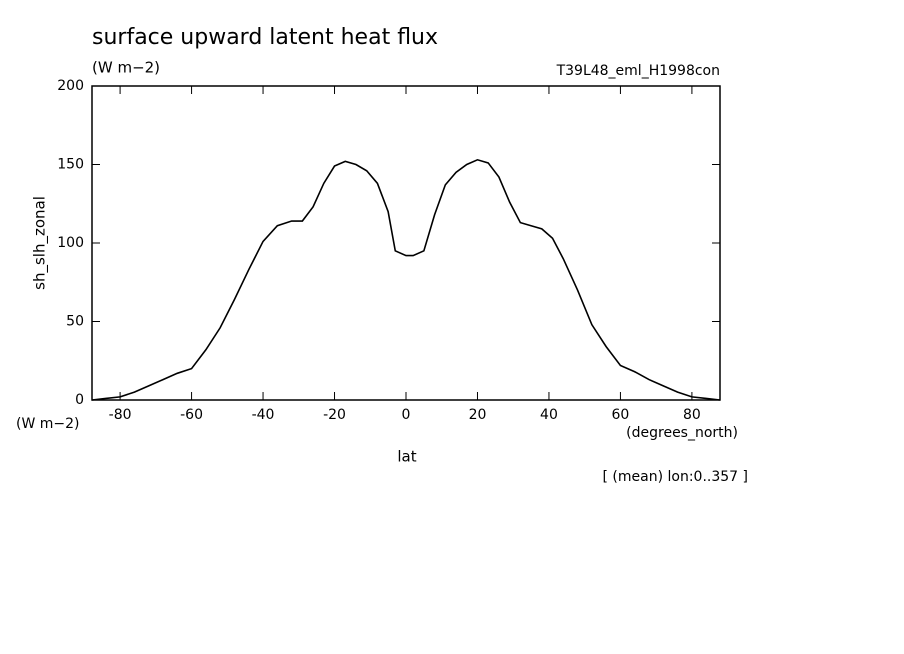 This screenshot has width=904, height=654. Describe the element at coordinates (70, 243) in the screenshot. I see `y-tick-label: 100` at that location.